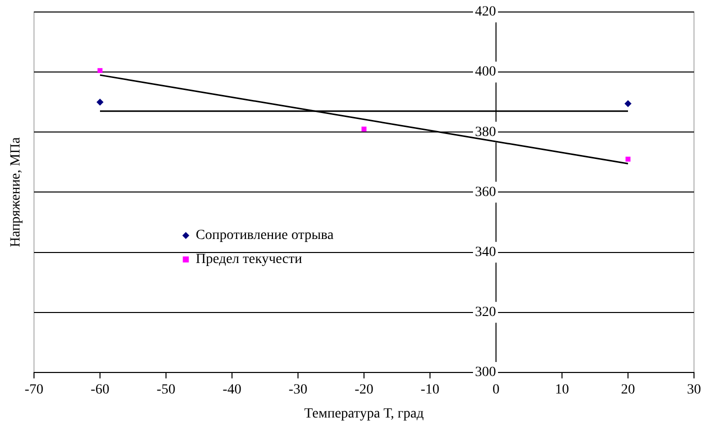  I want to click on y-tick-label: 360, so click(485, 192).